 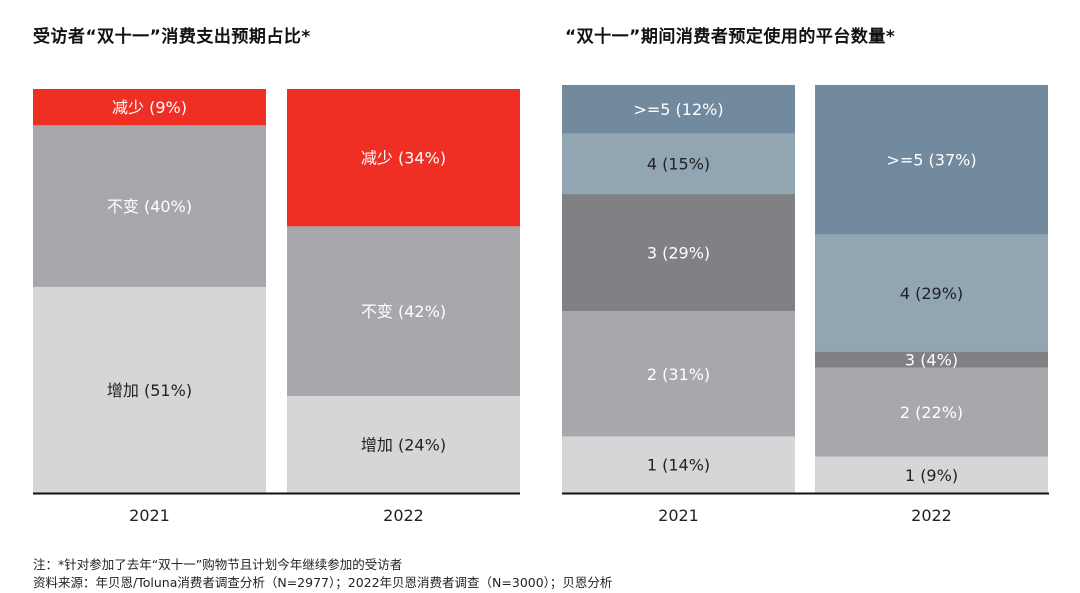 What do you see at coordinates (678, 515) in the screenshot?
I see `x-tick-label-1-2021: 2021` at bounding box center [678, 515].